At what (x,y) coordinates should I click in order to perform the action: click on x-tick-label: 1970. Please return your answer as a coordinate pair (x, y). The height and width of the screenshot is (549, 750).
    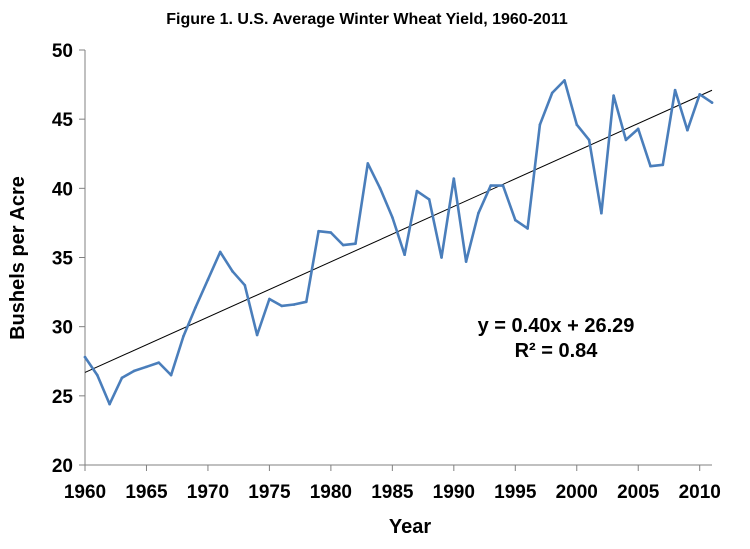
    Looking at the image, I should click on (208, 492).